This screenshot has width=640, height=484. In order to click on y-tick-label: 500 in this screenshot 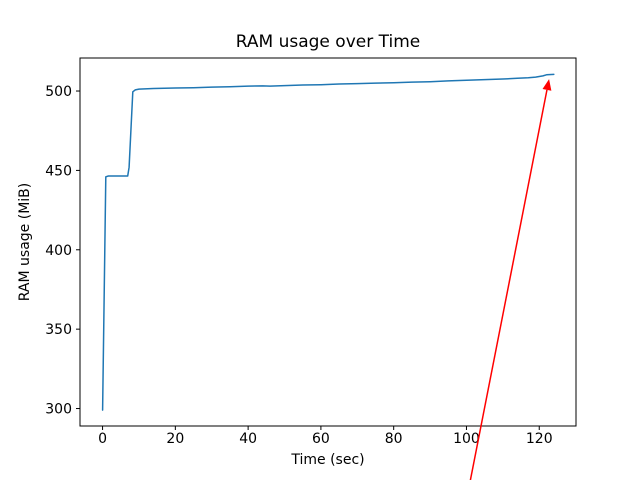, I will do `click(58, 92)`.